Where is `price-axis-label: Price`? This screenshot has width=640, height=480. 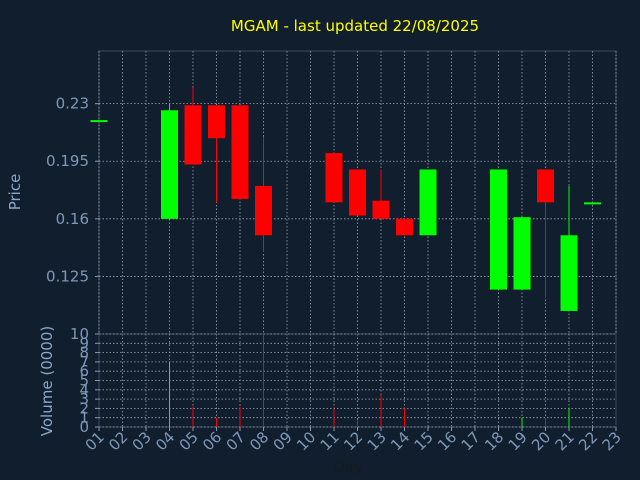
price-axis-label: Price is located at coordinates (15, 192).